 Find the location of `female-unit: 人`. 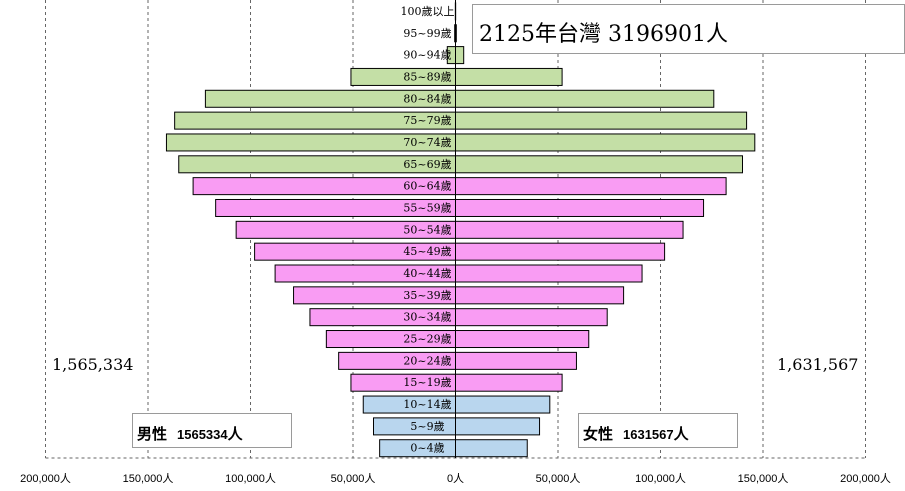

female-unit: 人 is located at coordinates (681, 434).